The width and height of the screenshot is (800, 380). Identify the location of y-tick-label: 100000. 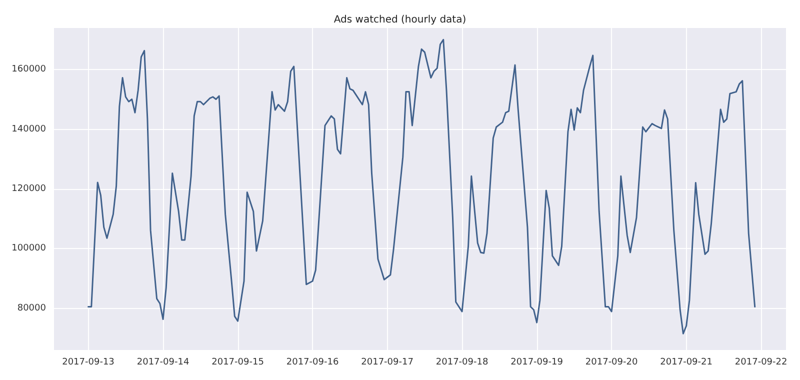
(29, 249).